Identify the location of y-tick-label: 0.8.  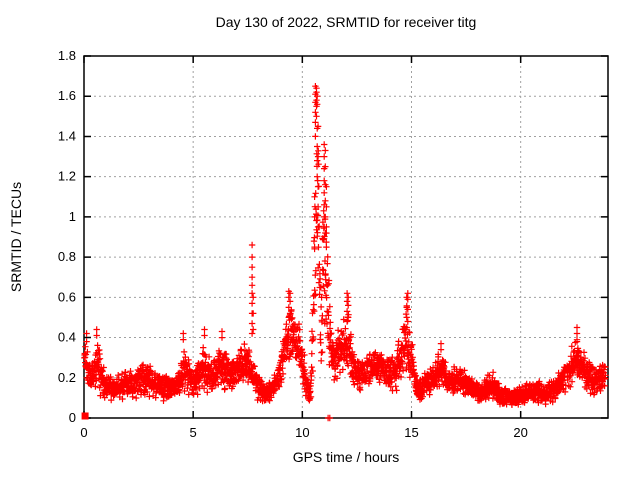
(67, 256).